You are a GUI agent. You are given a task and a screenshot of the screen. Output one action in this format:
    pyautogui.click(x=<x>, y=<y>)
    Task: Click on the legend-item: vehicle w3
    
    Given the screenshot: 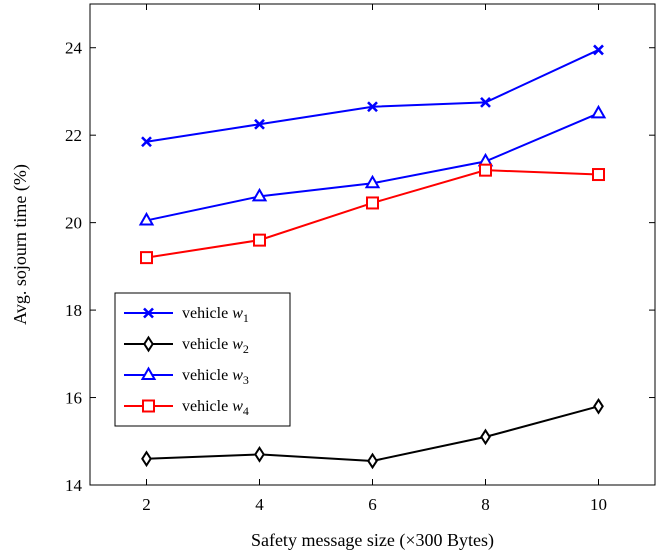 What is the action you would take?
    pyautogui.click(x=186, y=376)
    